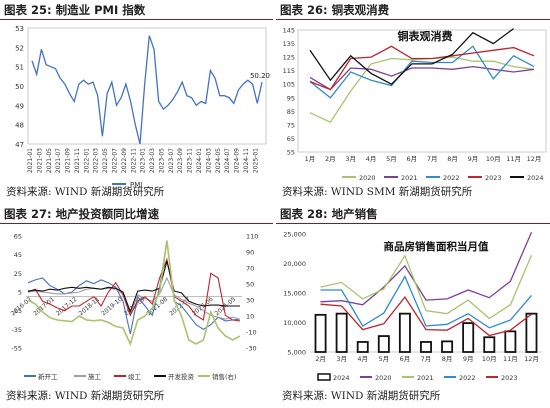  Describe the element at coordinates (218, 160) in the screenshot. I see `x-tick-label: 2024-05` at that location.